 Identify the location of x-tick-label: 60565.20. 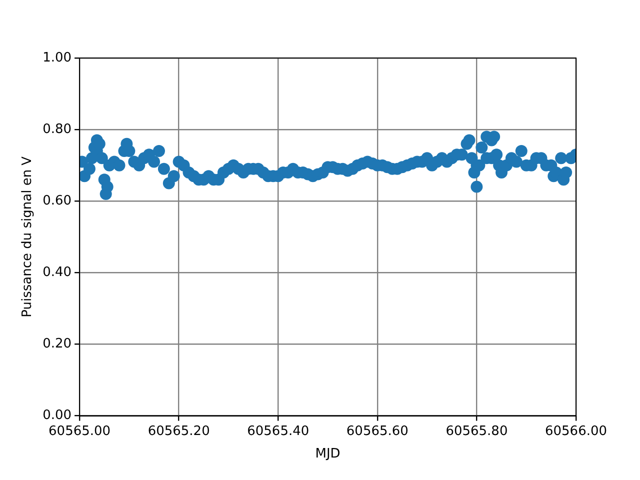
(179, 431).